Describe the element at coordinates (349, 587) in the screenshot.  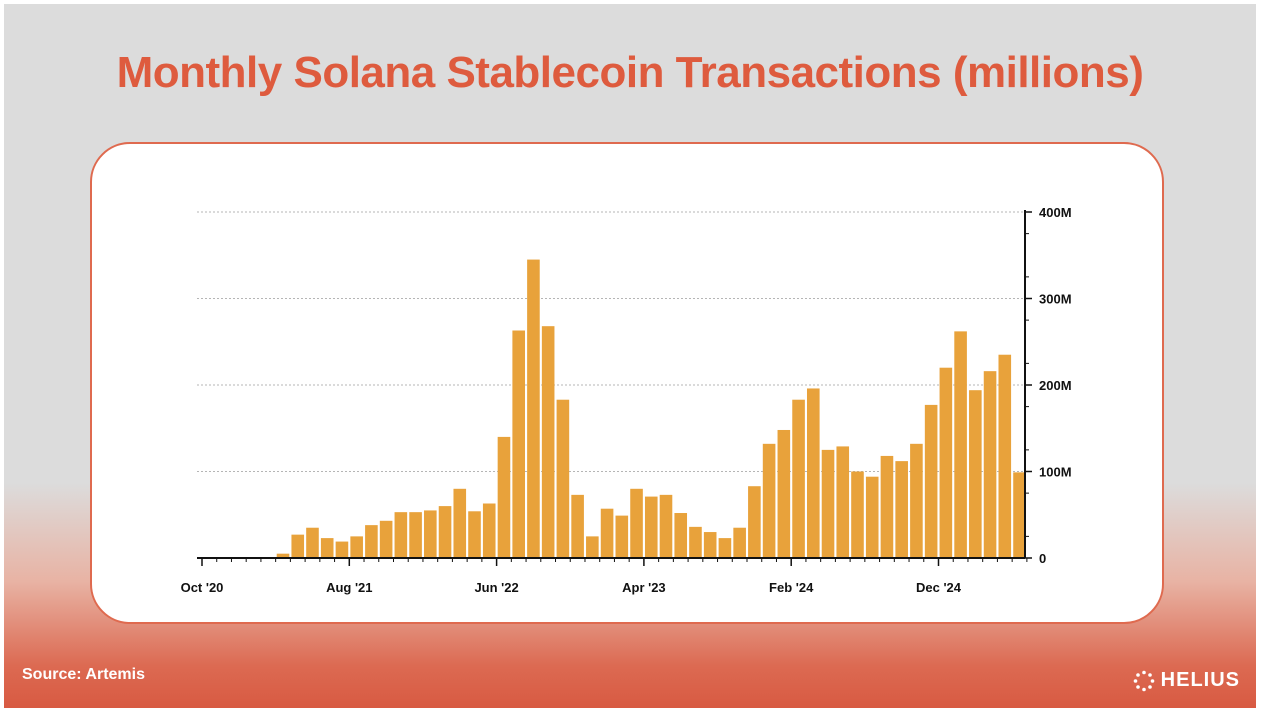
I see `x-tick-label: Aug '21` at that location.